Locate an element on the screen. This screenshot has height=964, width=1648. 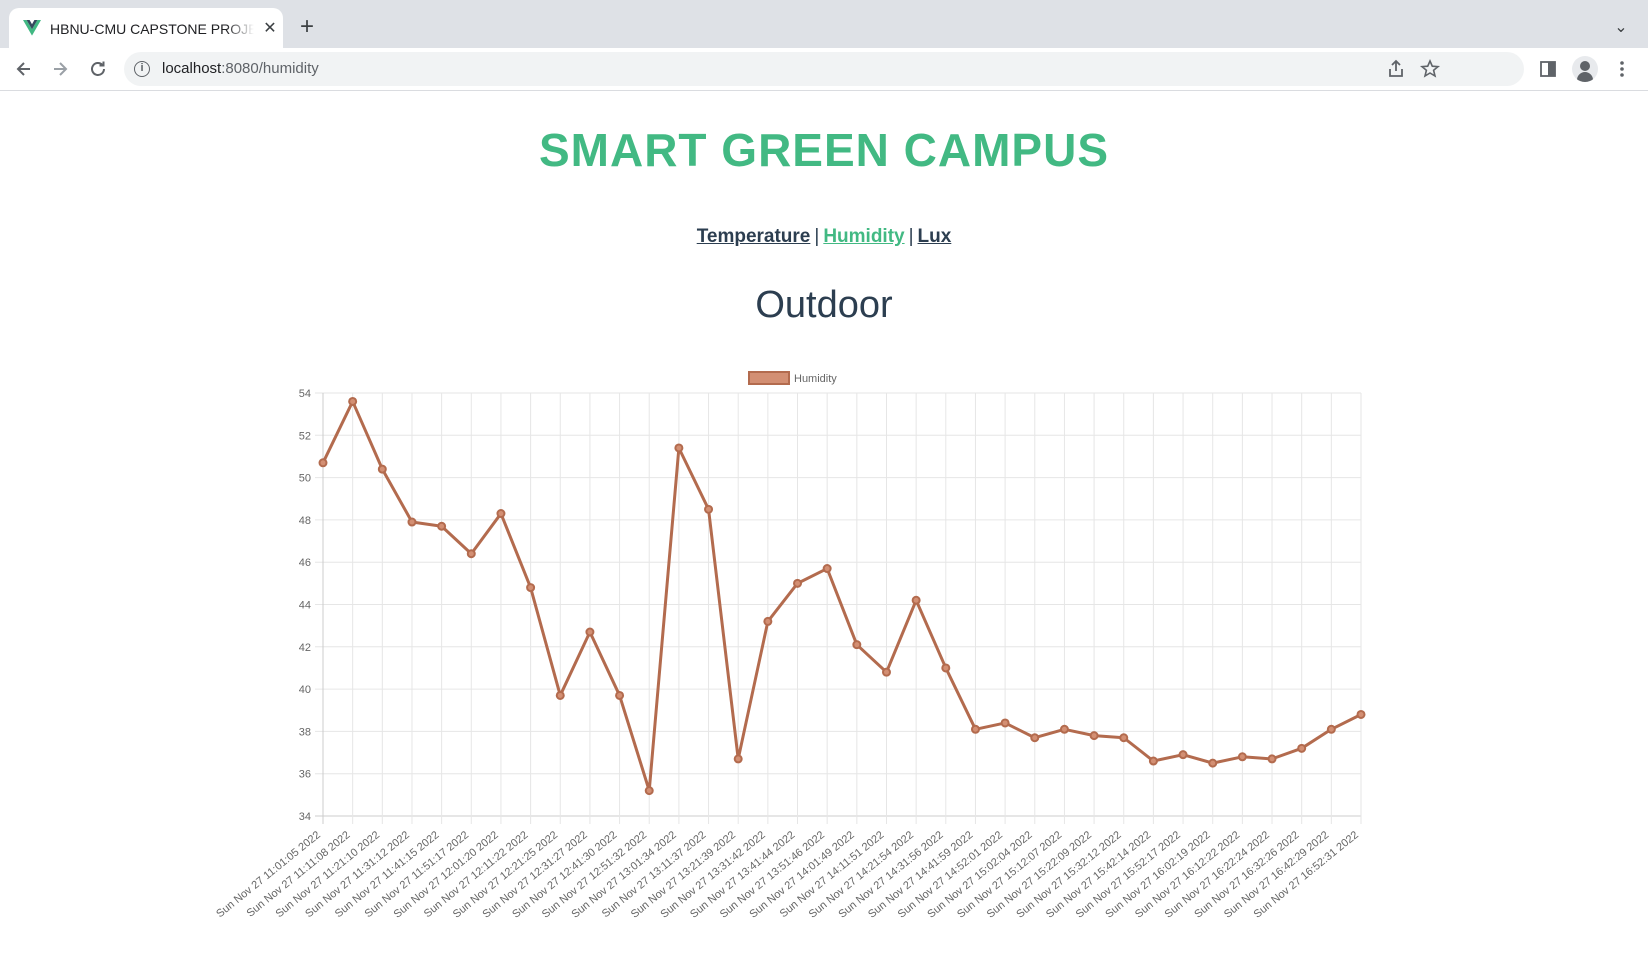
profile-body is located at coordinates (1585, 77).